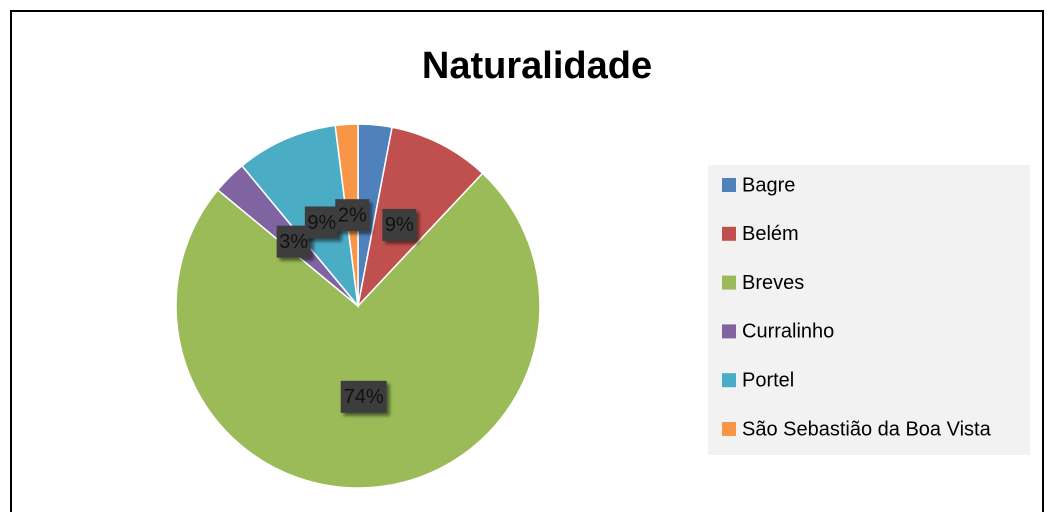 This screenshot has height=517, width=1054. Describe the element at coordinates (867, 429) in the screenshot. I see `legend-label: São Sebastião da Boa Vista` at that location.